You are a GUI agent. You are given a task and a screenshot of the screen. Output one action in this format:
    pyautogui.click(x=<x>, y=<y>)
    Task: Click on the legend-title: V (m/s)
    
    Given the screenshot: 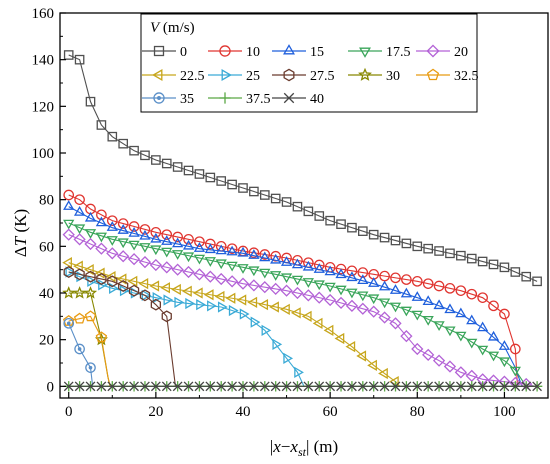 What is the action you would take?
    pyautogui.click(x=172, y=28)
    